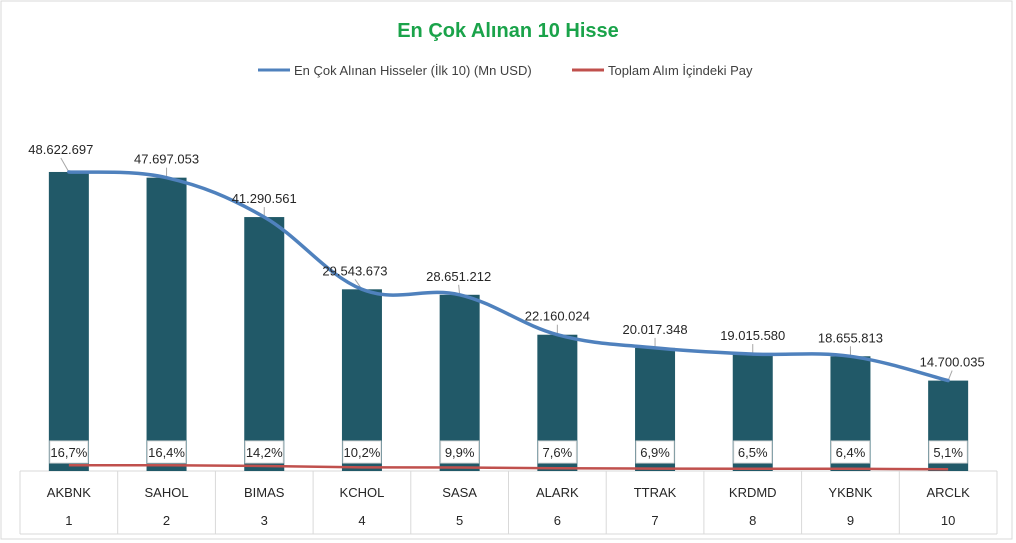 This screenshot has width=1016, height=543. Describe the element at coordinates (264, 520) in the screenshot. I see `rank-label-3: 3` at that location.